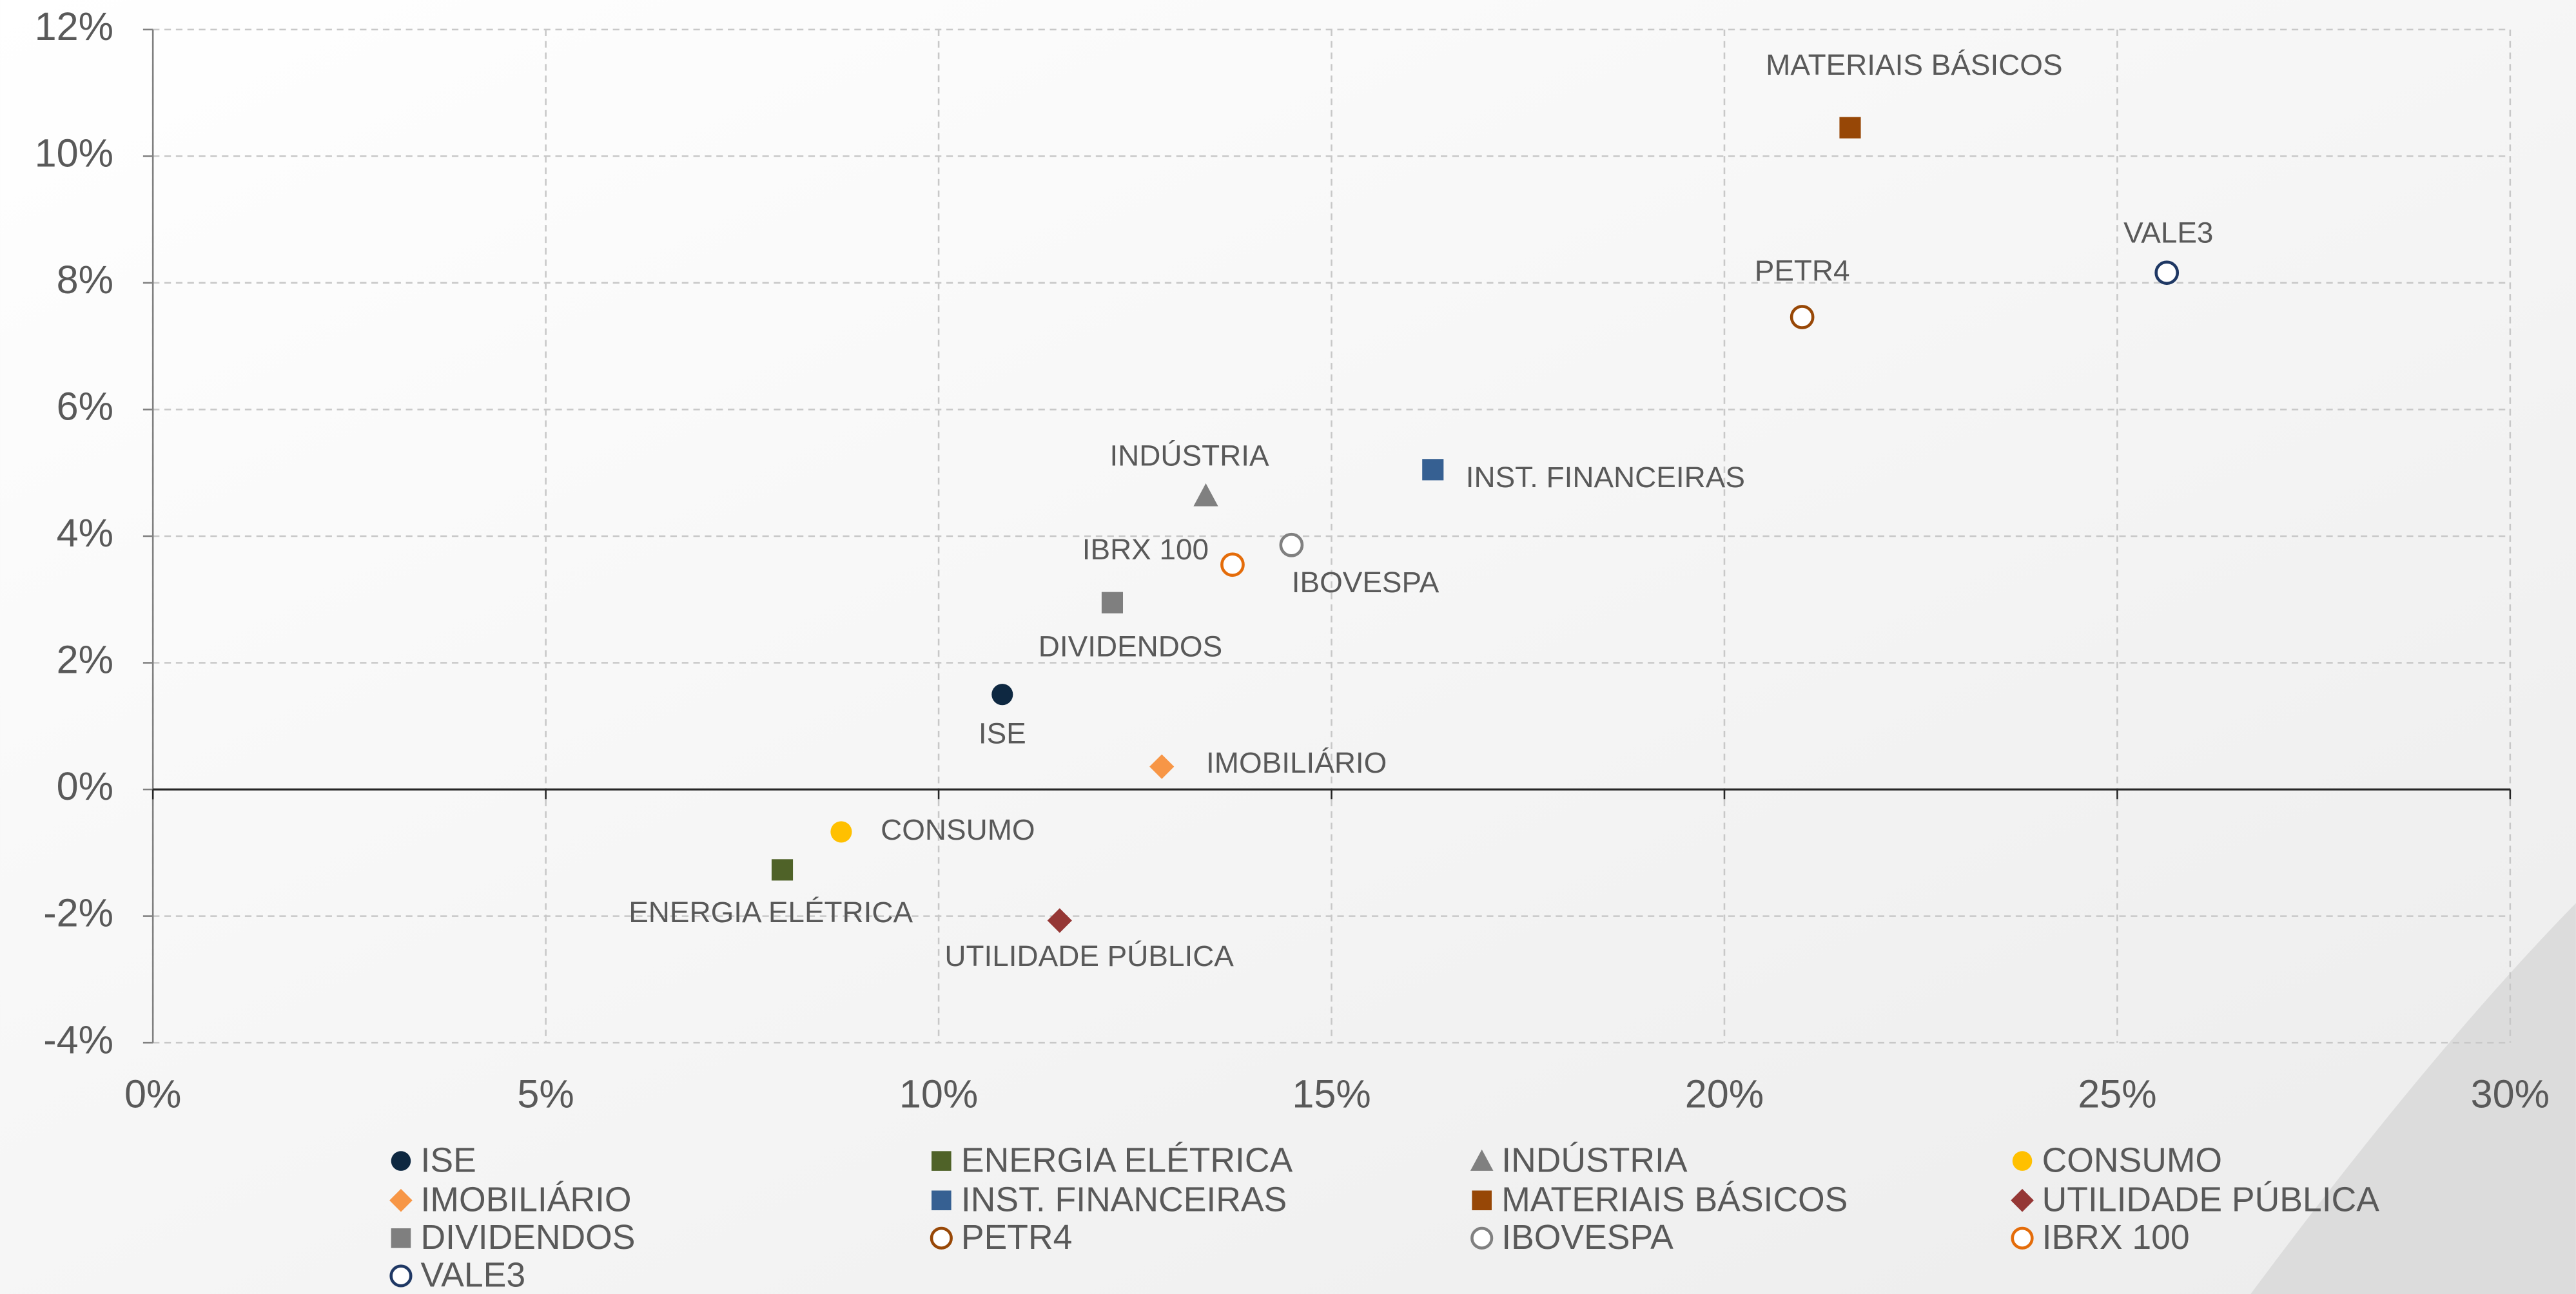 The image size is (2576, 1294). I want to click on x-tick-label: 25%, so click(2117, 1093).